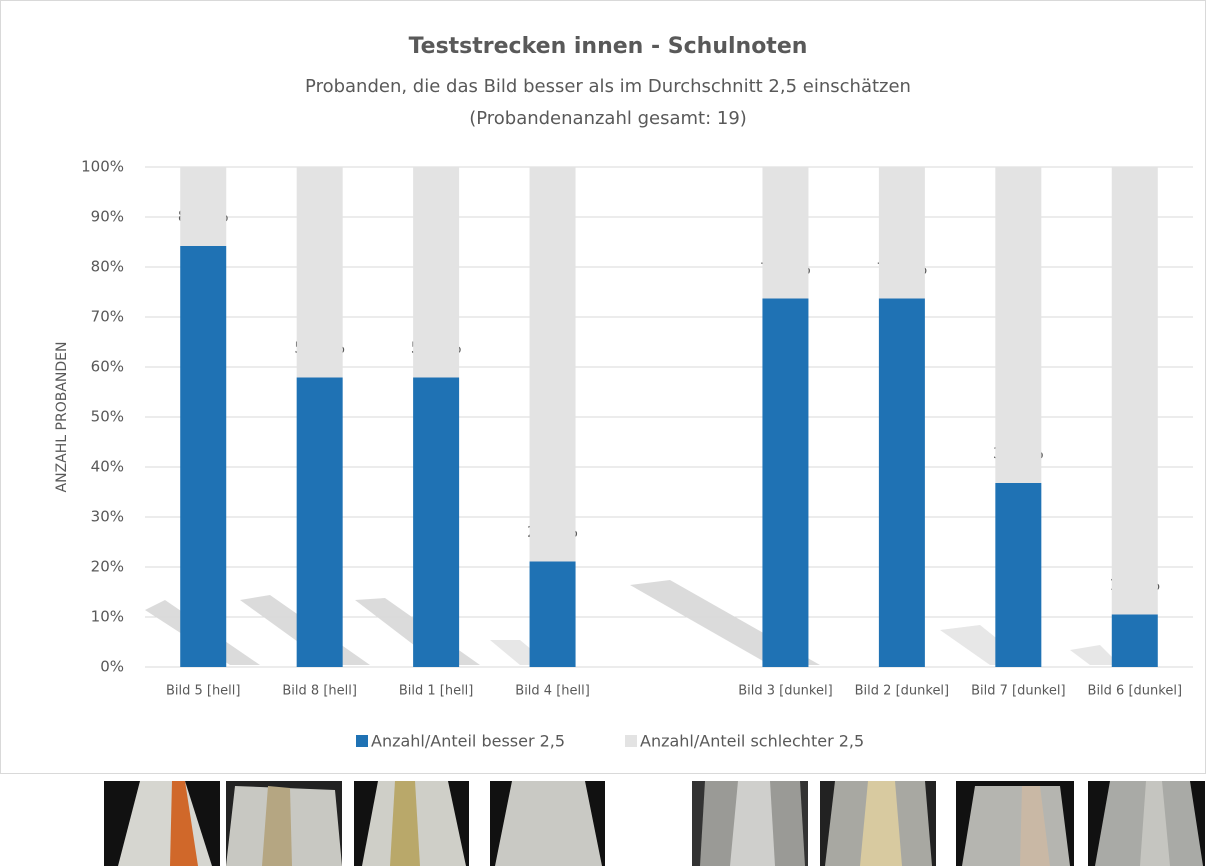  I want to click on y-tick-label: 20%, so click(107, 567).